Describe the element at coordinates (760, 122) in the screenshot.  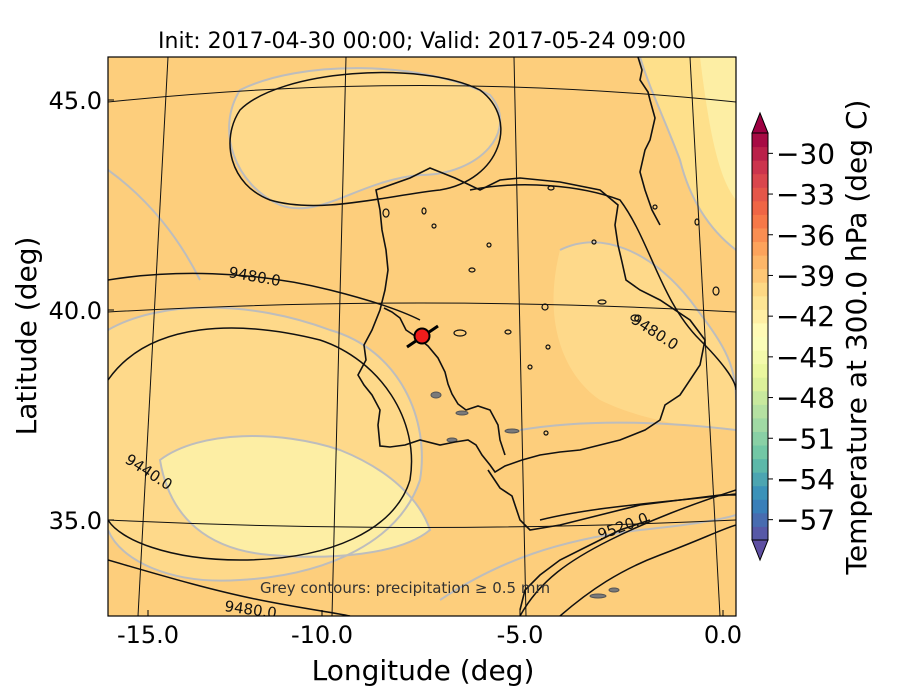
I see `colorbar-top-extend` at that location.